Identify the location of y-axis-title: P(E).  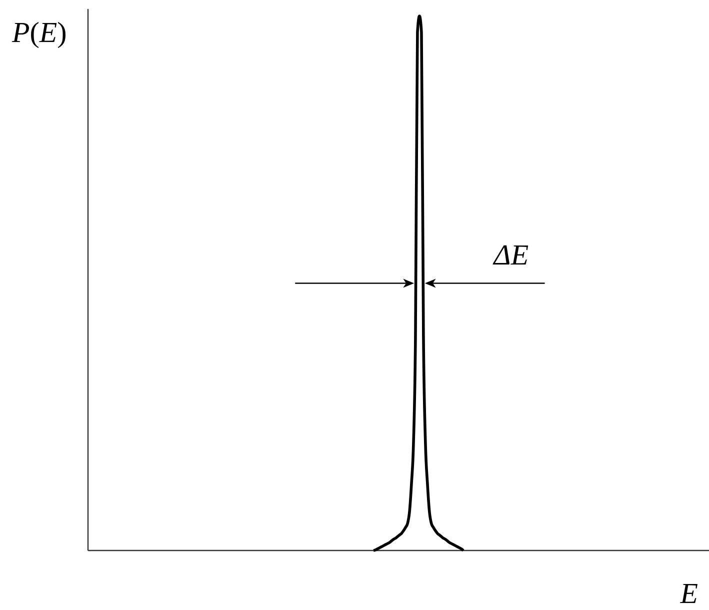
(39, 33).